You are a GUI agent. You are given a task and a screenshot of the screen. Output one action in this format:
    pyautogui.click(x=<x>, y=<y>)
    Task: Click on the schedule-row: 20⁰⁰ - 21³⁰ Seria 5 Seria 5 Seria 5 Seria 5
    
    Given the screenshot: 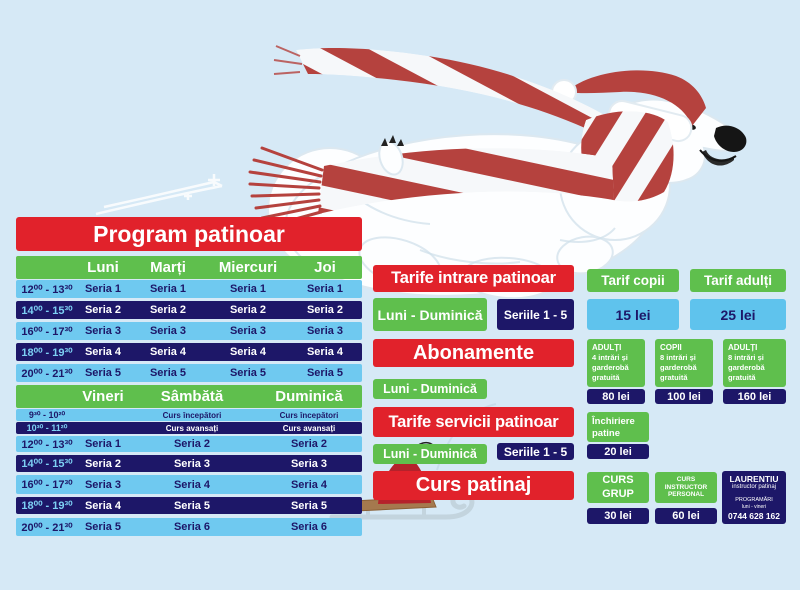 What is the action you would take?
    pyautogui.click(x=189, y=373)
    